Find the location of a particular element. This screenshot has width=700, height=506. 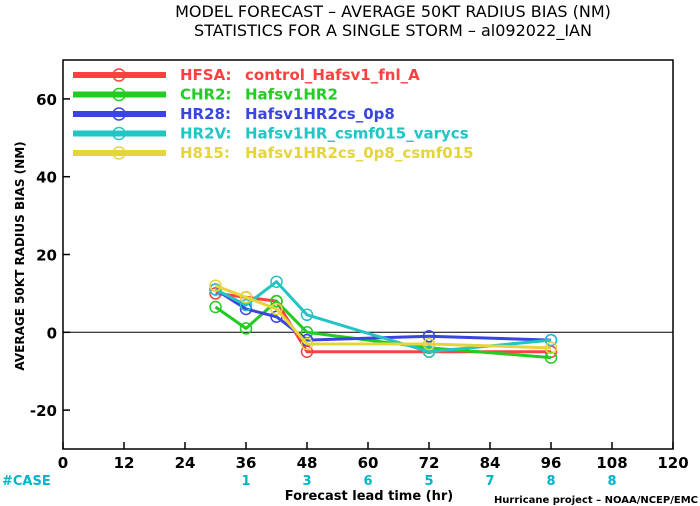

legend-code: CHR2: is located at coordinates (206, 95).